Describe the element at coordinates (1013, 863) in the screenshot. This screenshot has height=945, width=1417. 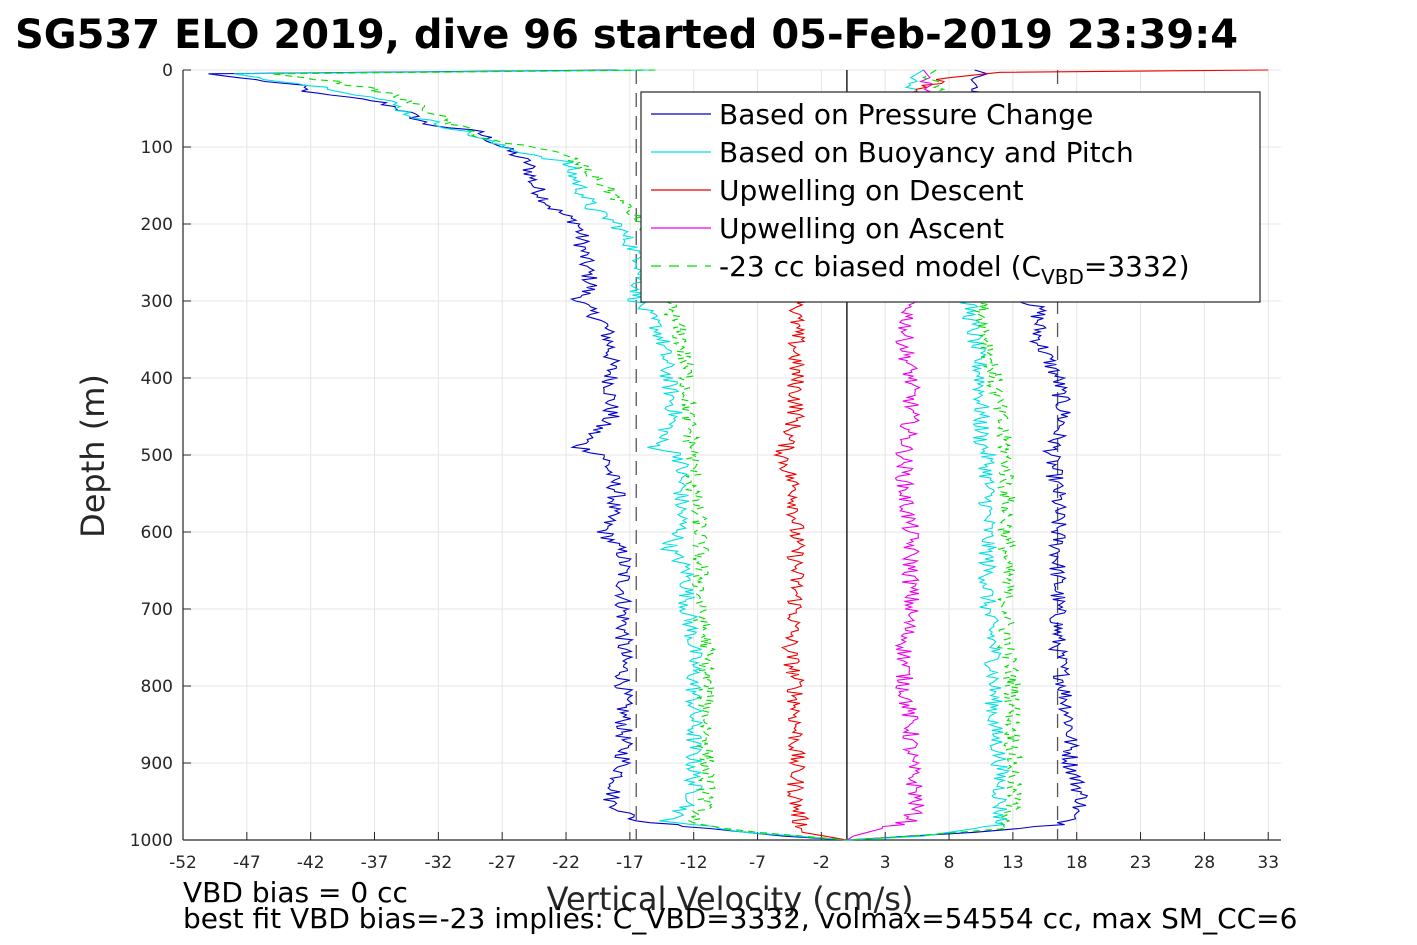
I see `x-tick-label: 13` at that location.